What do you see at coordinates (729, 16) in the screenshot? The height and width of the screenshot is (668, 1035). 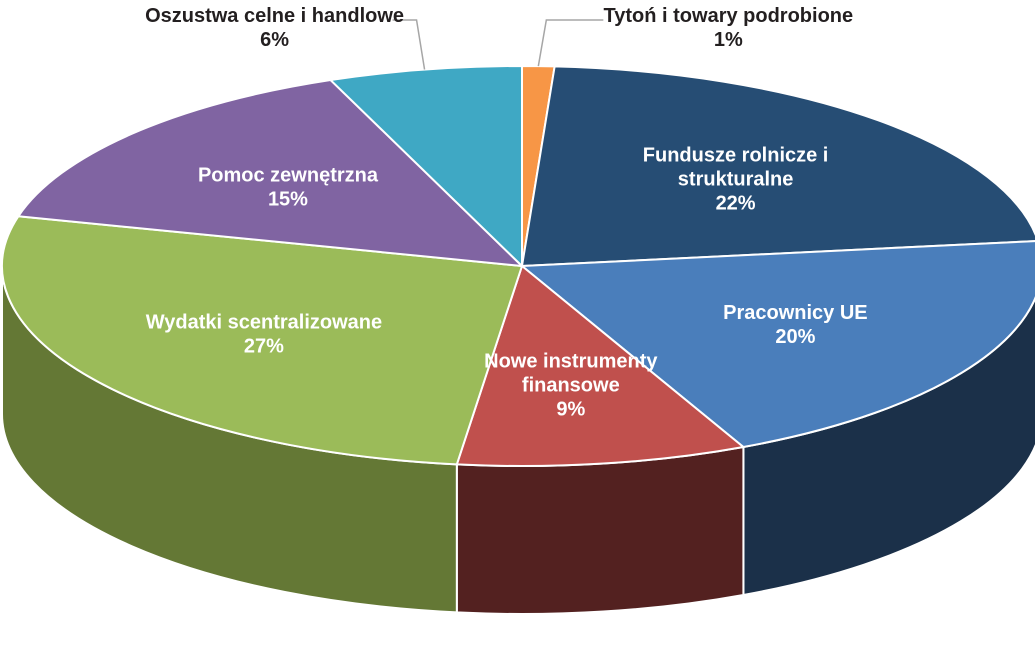 I see `slice-name-label: Tytoń i towary podrobione` at bounding box center [729, 16].